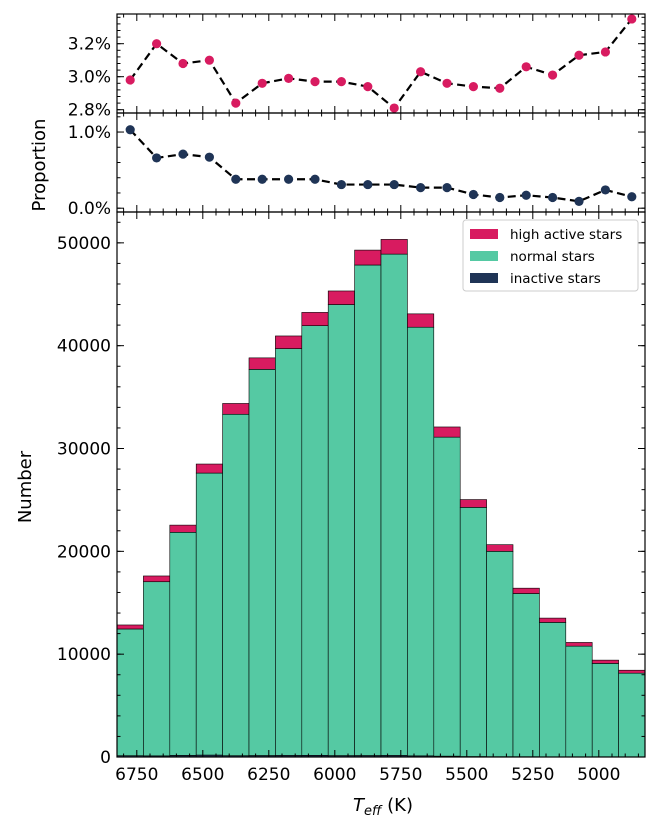 The image size is (660, 831). What do you see at coordinates (39, 165) in the screenshot?
I see `y-axis-label-proportion: Proportion` at bounding box center [39, 165].